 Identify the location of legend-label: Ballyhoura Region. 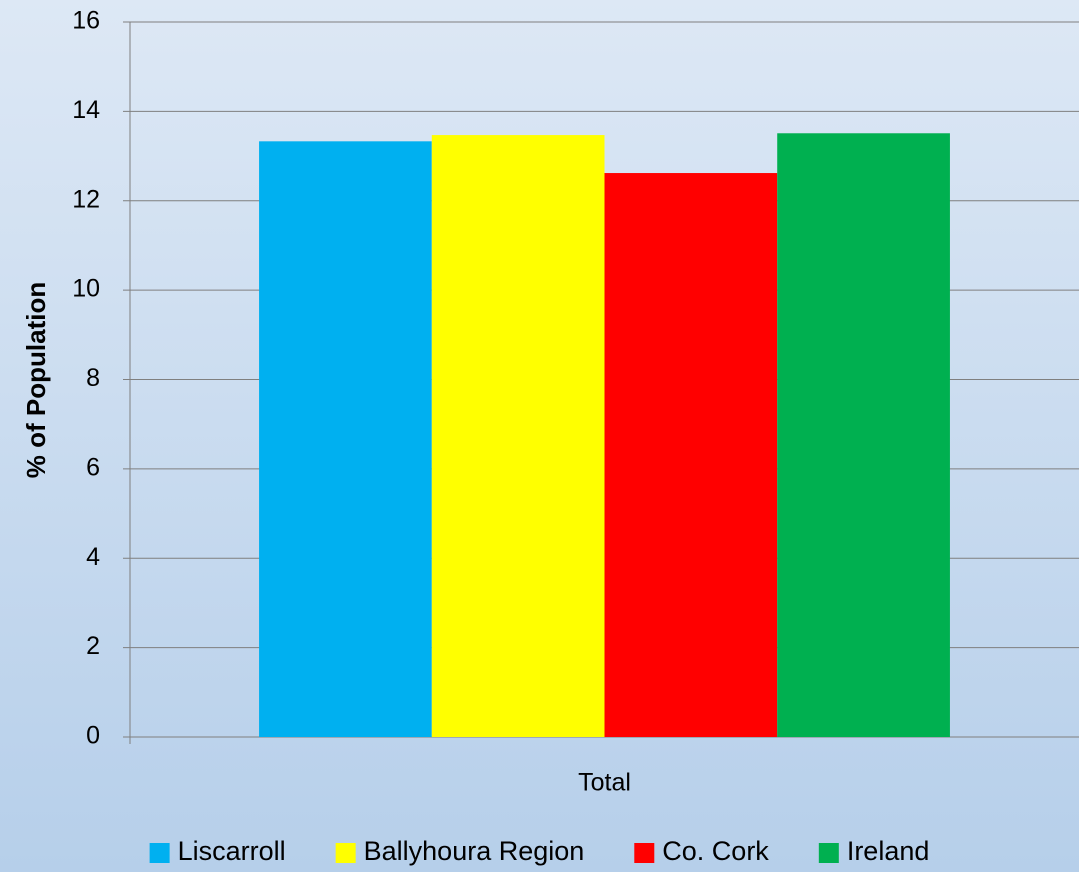
(474, 851).